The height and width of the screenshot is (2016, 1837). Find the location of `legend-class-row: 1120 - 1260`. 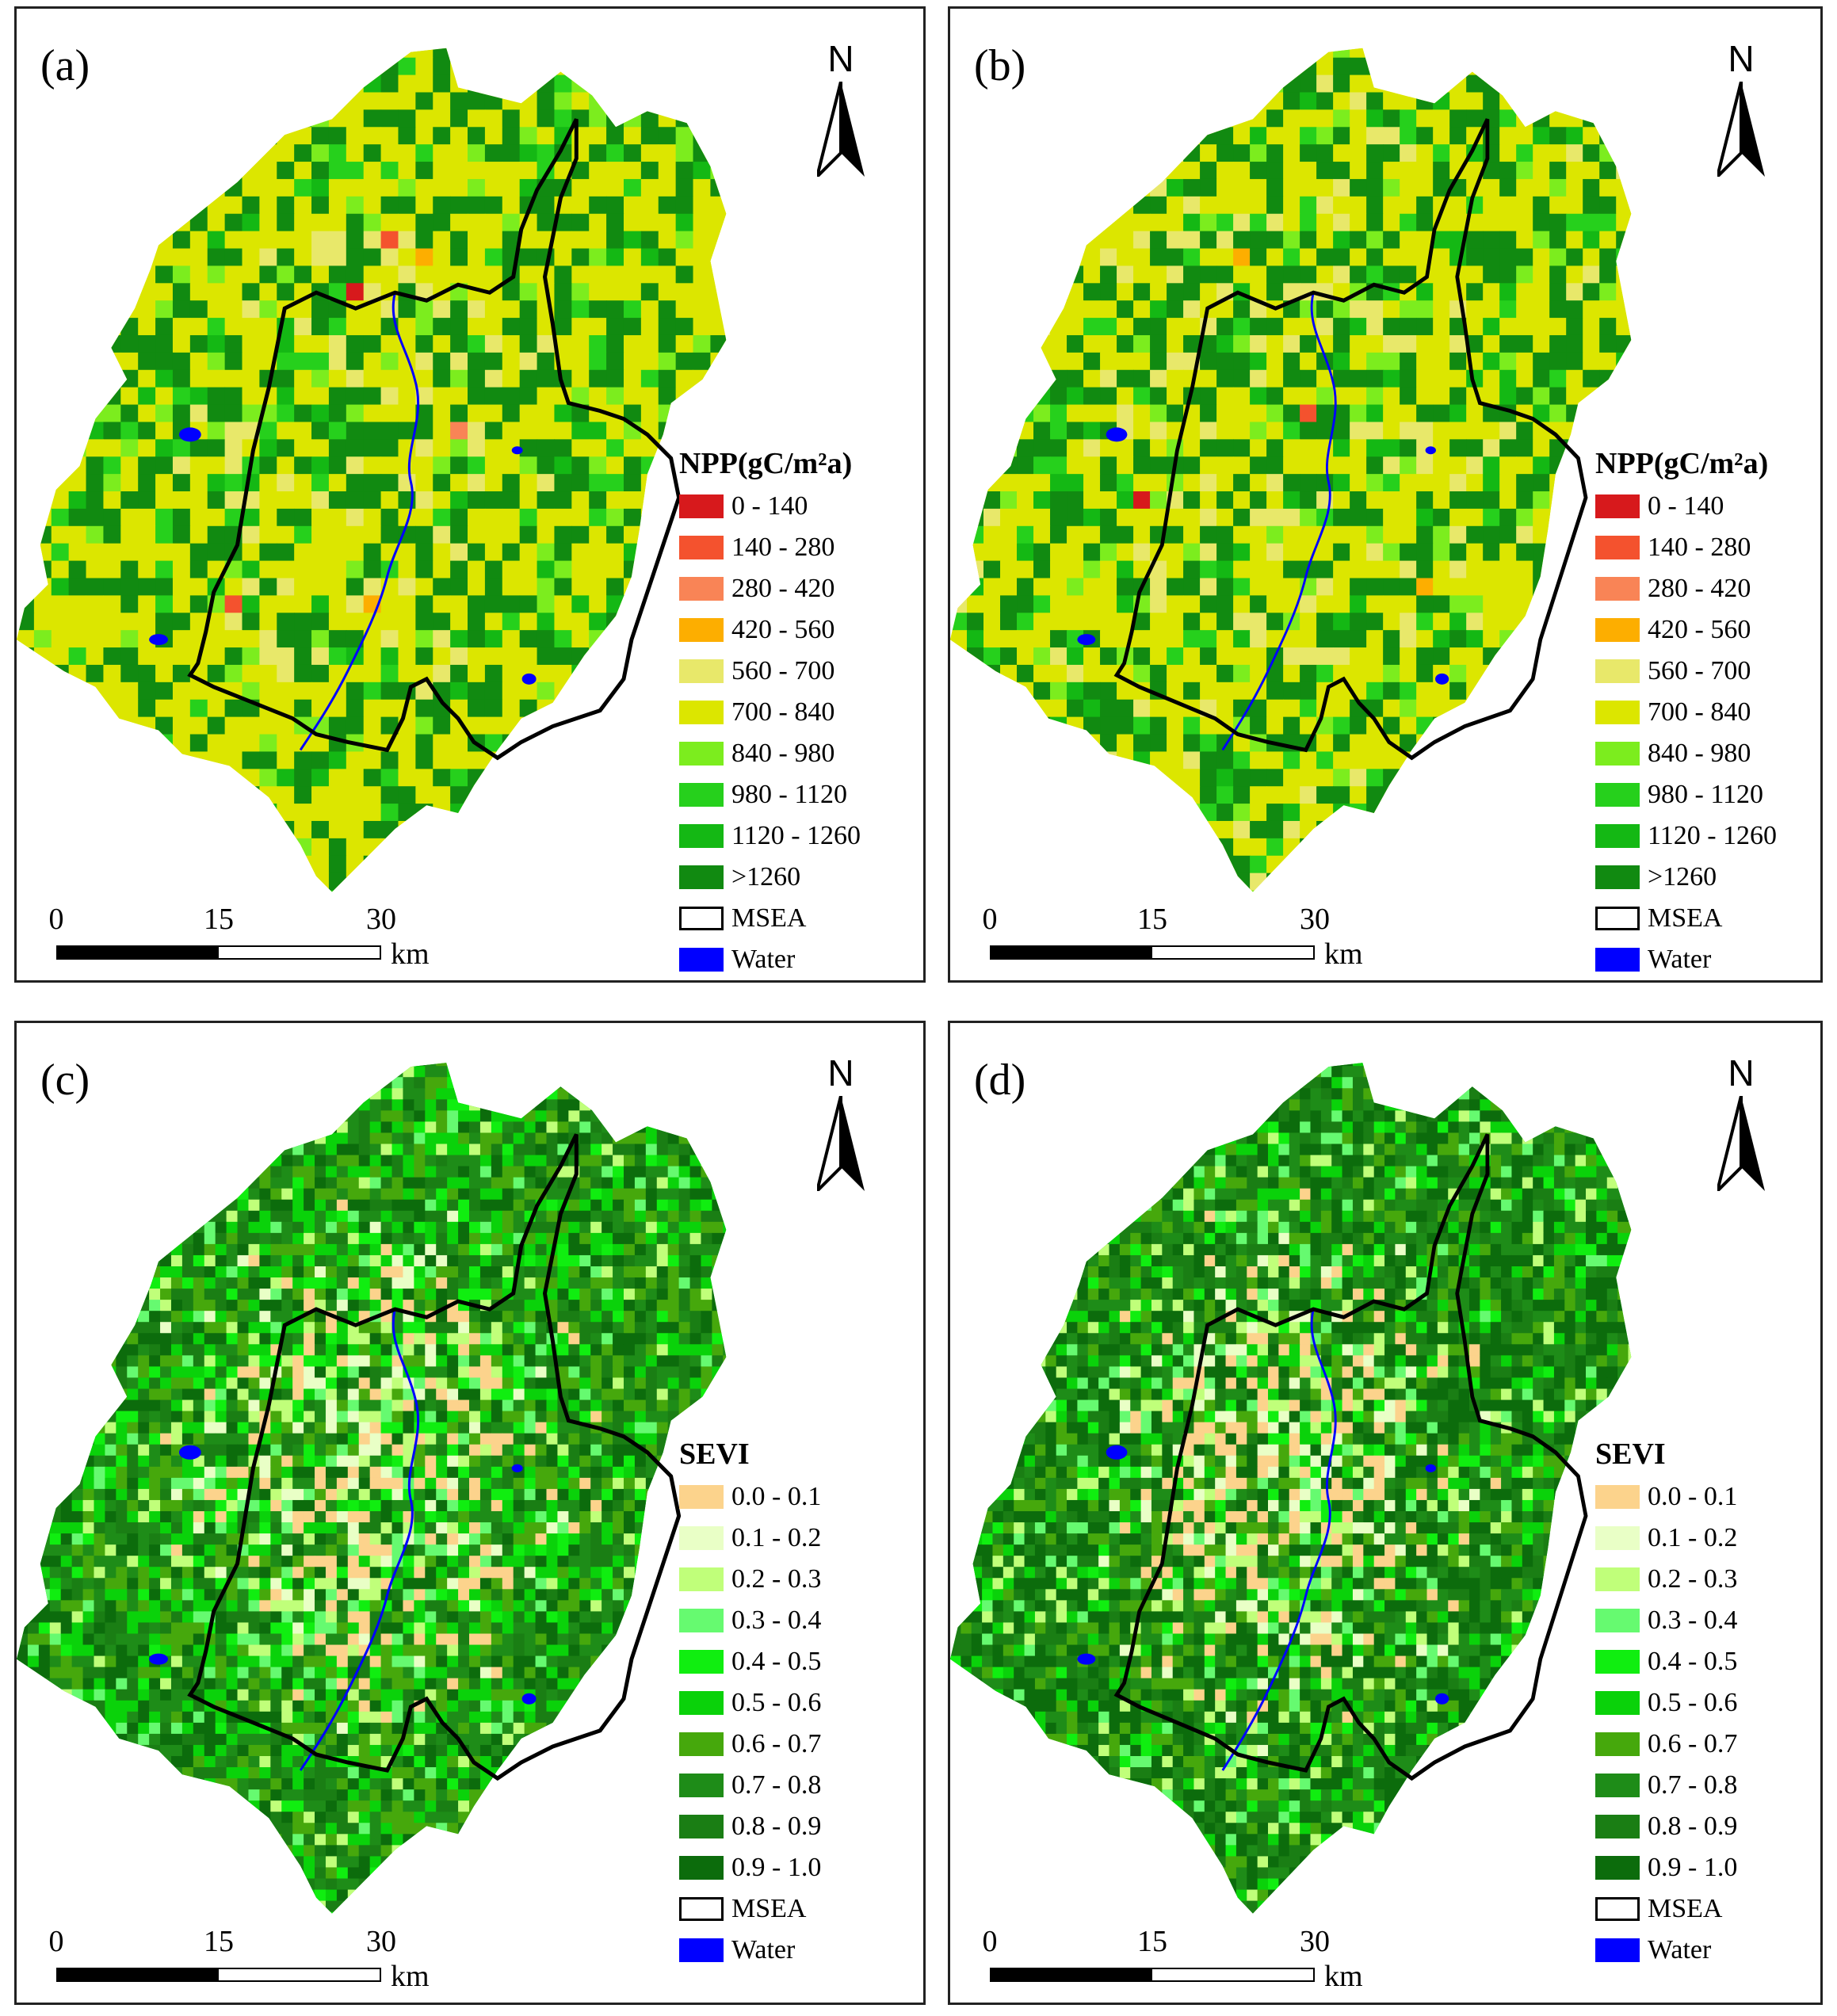

legend-class-row: 1120 - 1260 is located at coordinates (1686, 836).